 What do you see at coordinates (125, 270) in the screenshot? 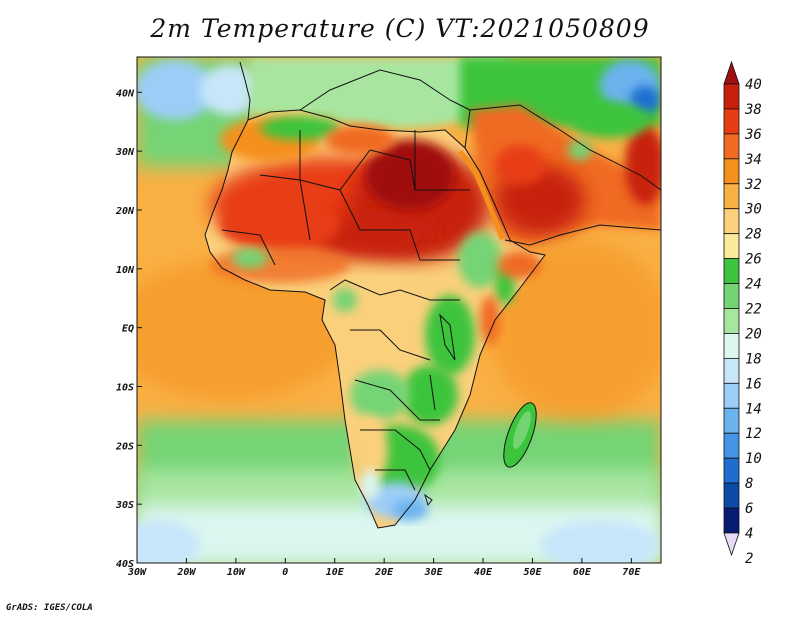
I see `lat-tick-label: 10N` at bounding box center [125, 270].